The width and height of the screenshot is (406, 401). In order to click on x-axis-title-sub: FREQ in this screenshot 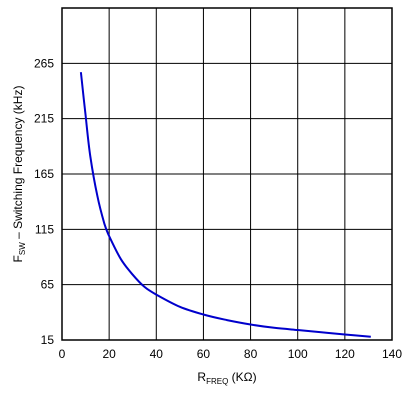, I will do `click(217, 381)`.